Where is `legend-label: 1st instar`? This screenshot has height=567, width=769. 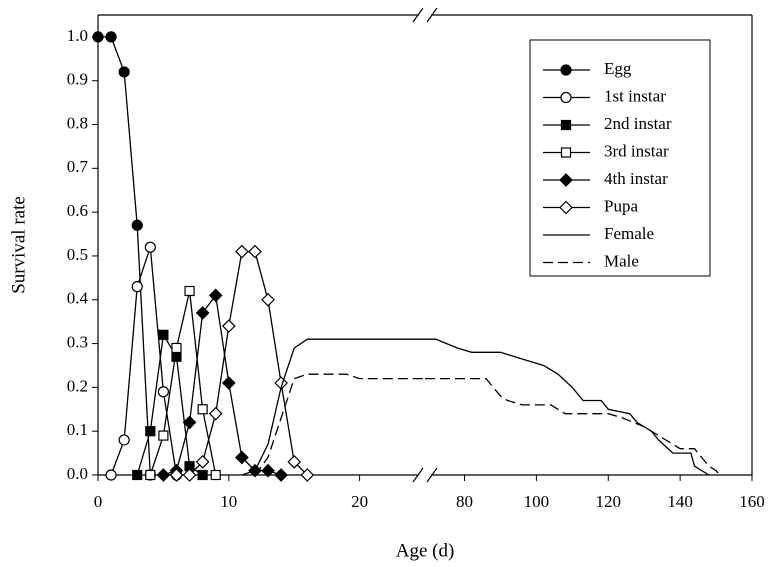 legend-label: 1st instar is located at coordinates (635, 95).